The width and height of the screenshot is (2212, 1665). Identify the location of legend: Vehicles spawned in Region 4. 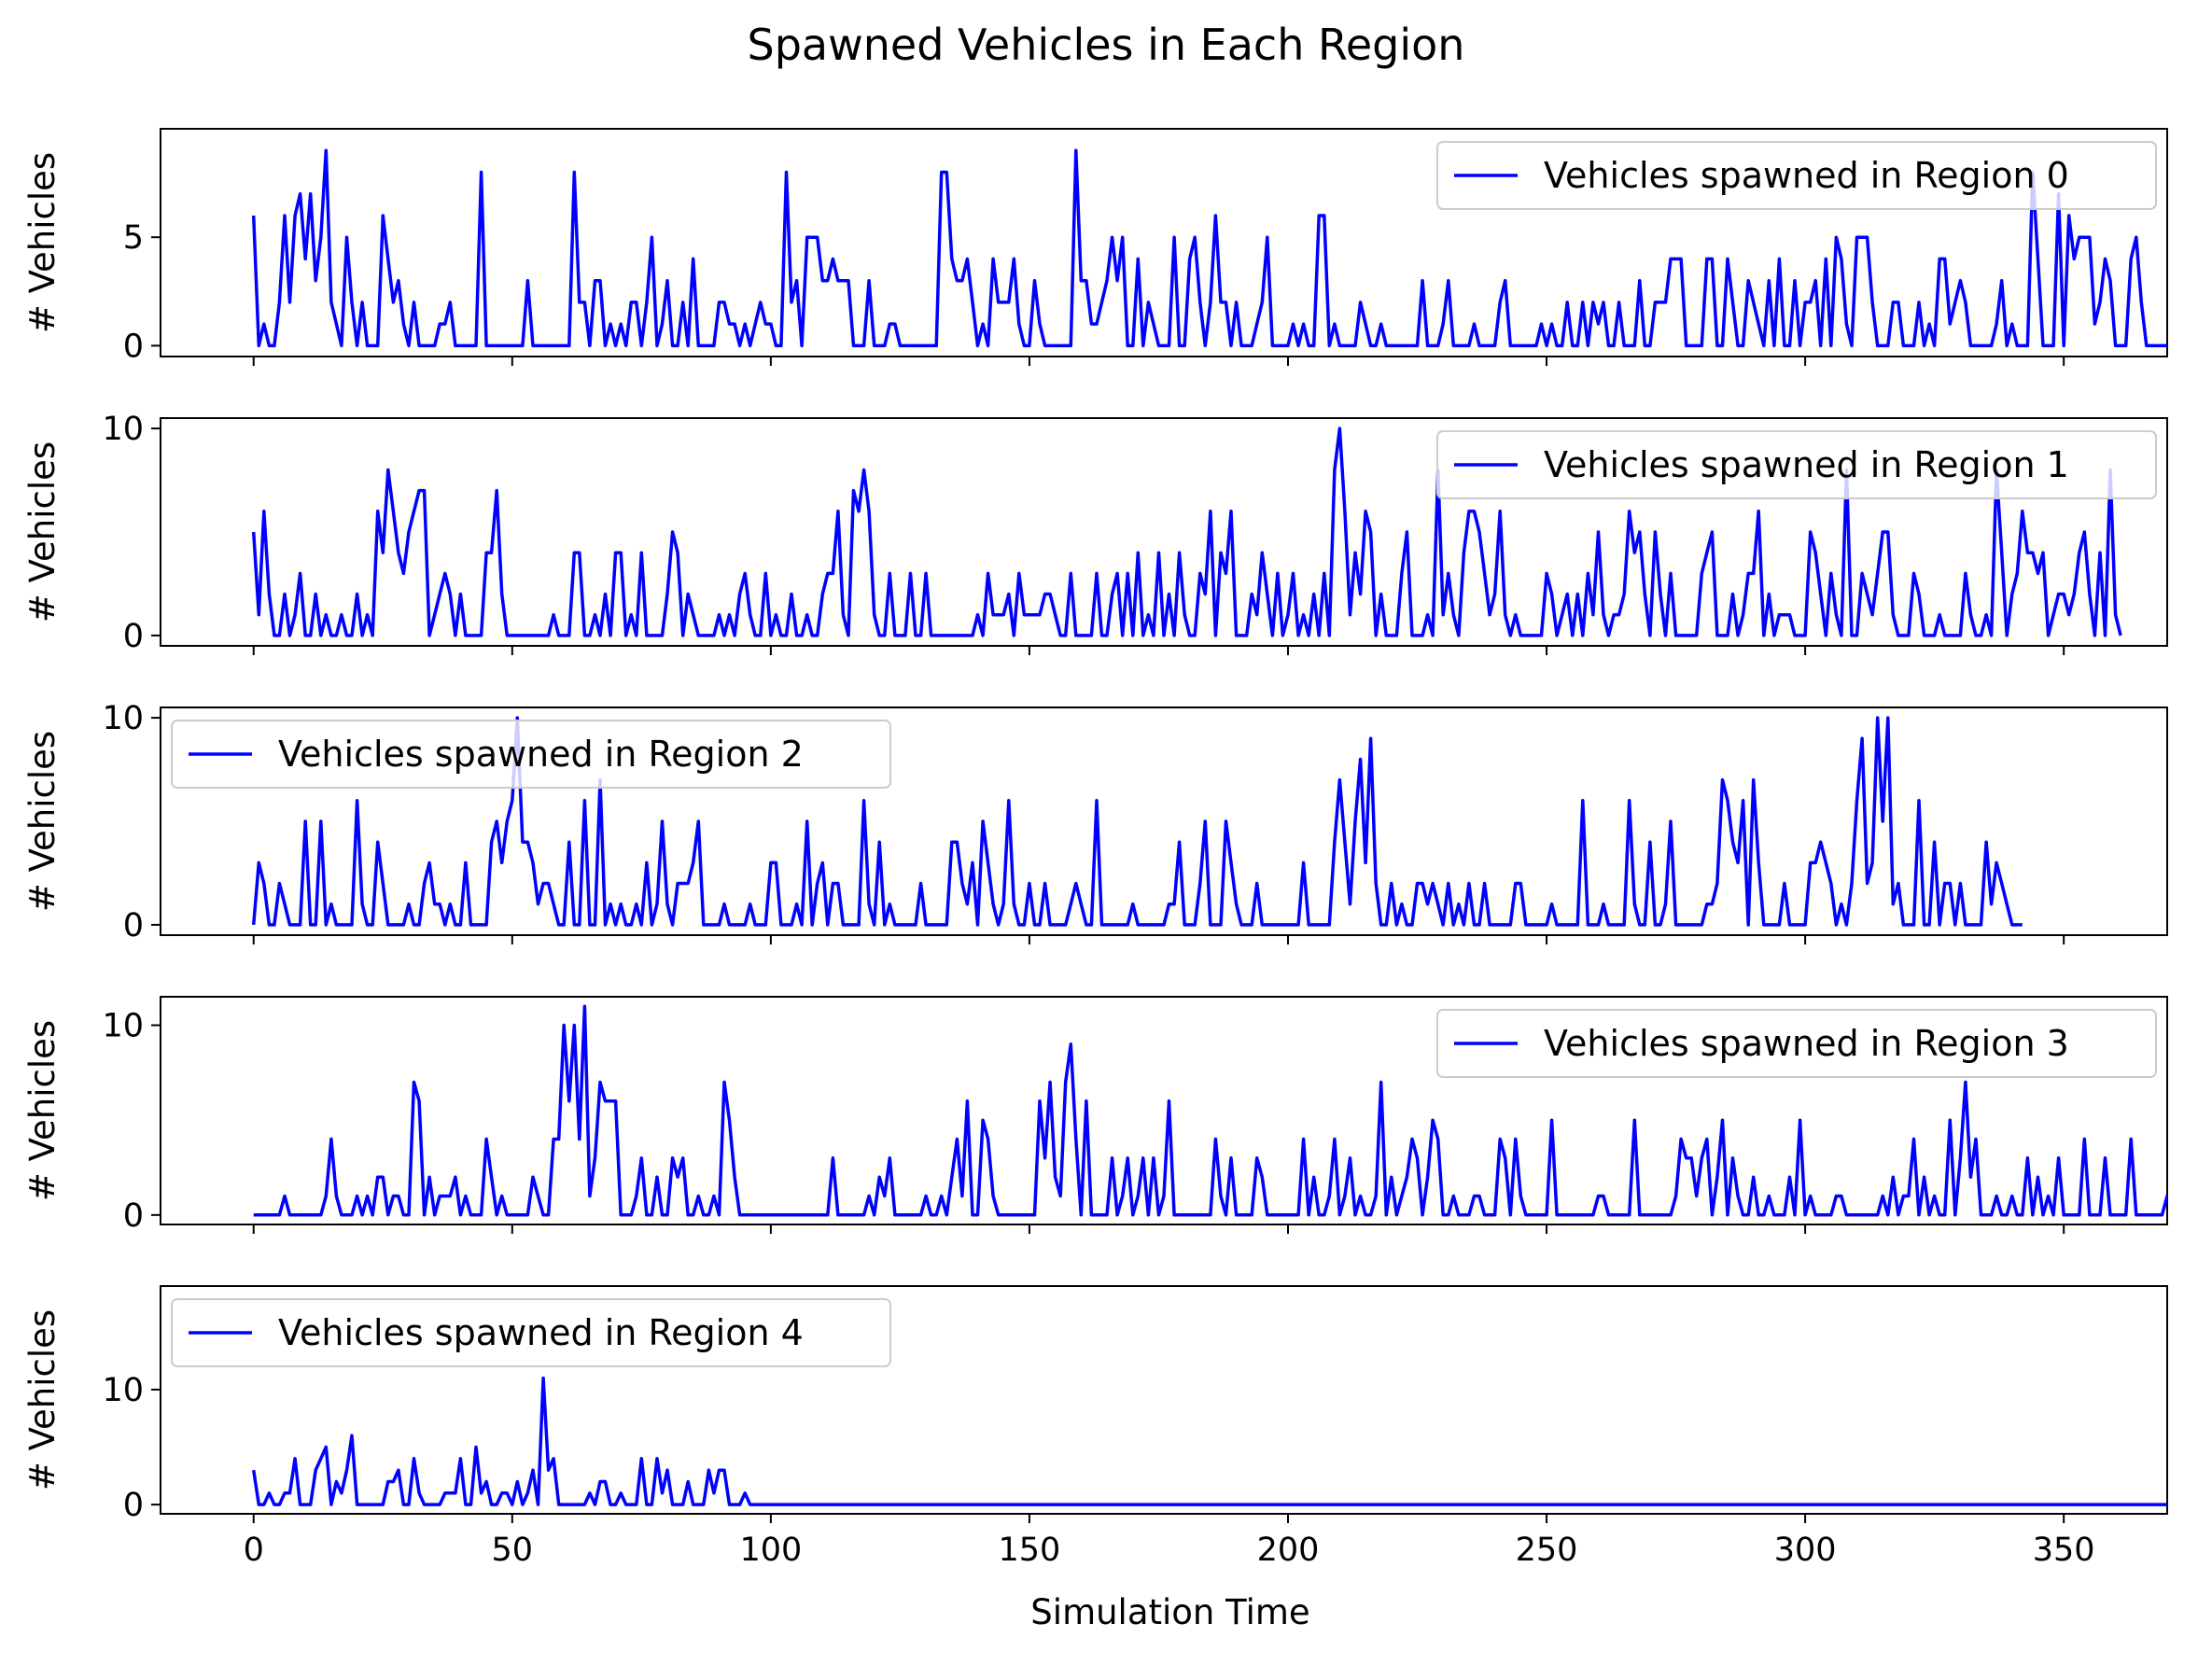
(531, 1332).